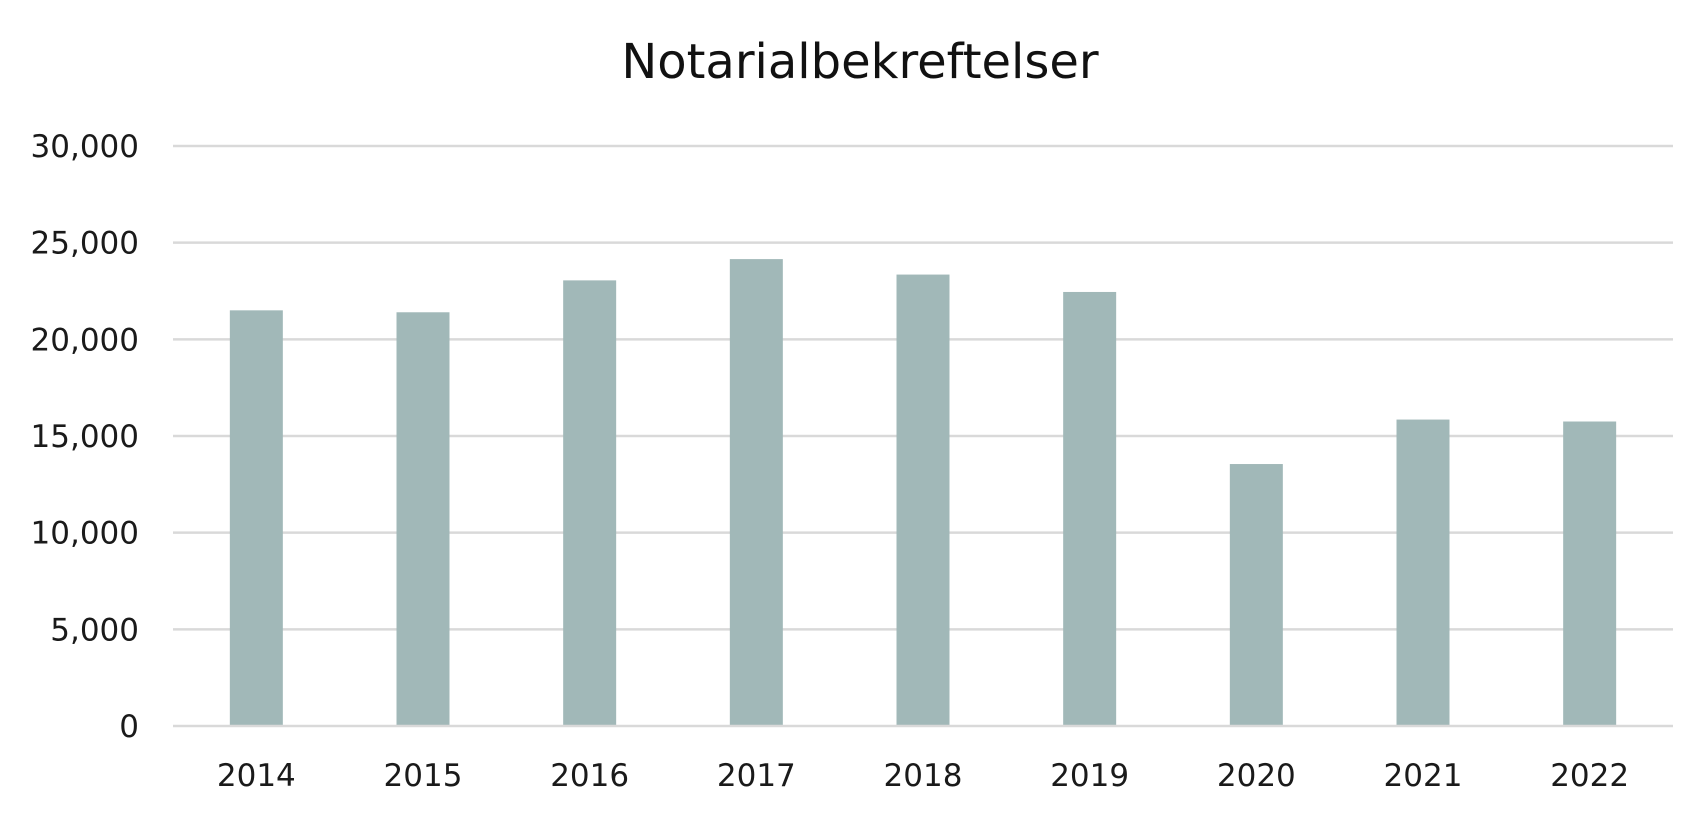 The width and height of the screenshot is (1703, 813). What do you see at coordinates (256, 776) in the screenshot?
I see `x-tick-label: 2014` at bounding box center [256, 776].